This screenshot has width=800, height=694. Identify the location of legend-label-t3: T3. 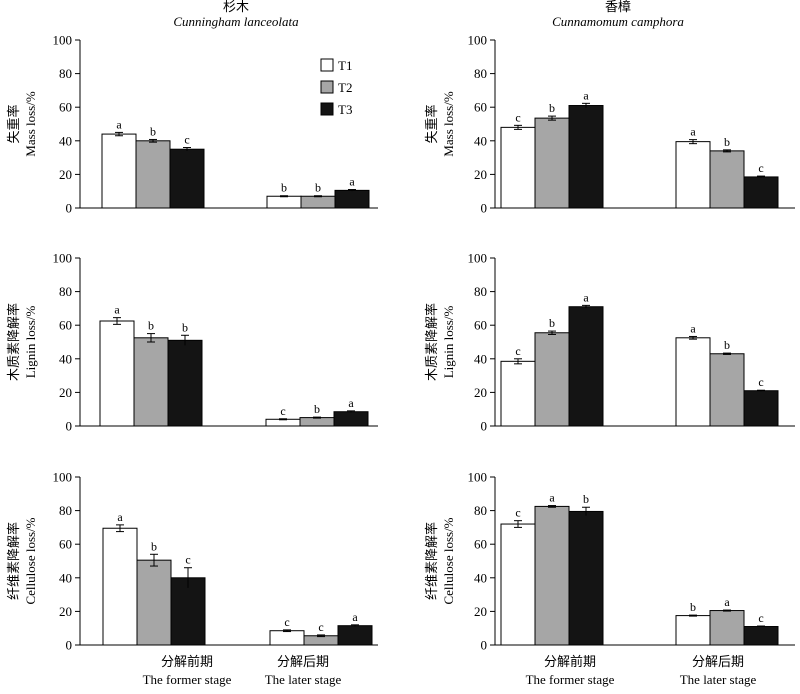
(345, 109).